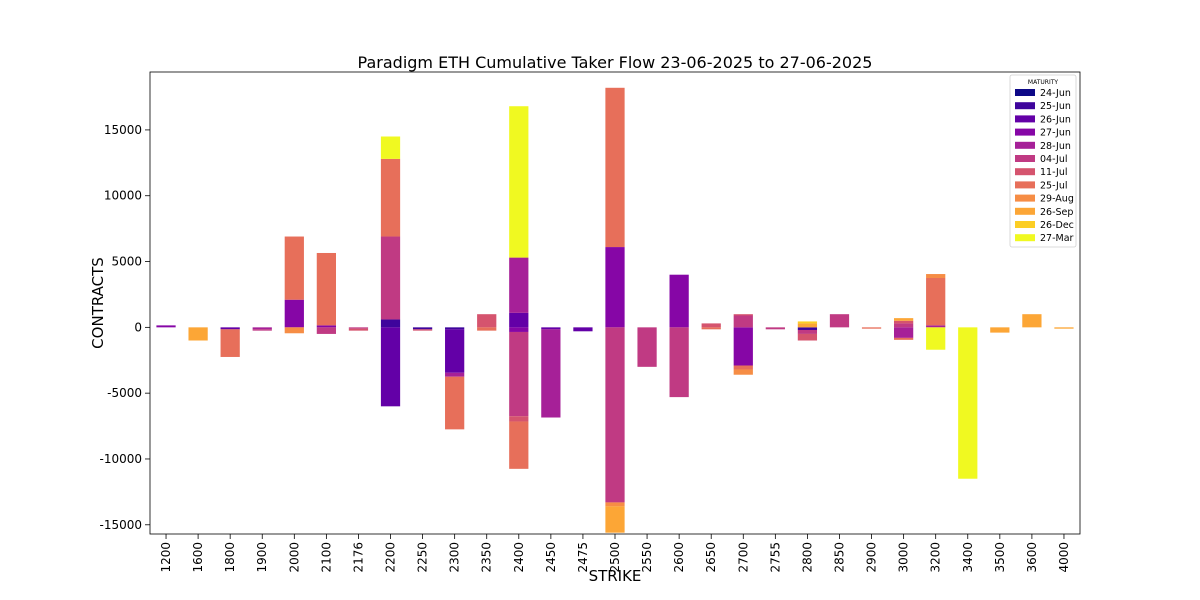 The width and height of the screenshot is (1200, 600). I want to click on bar-2250-25-jun, so click(422, 328).